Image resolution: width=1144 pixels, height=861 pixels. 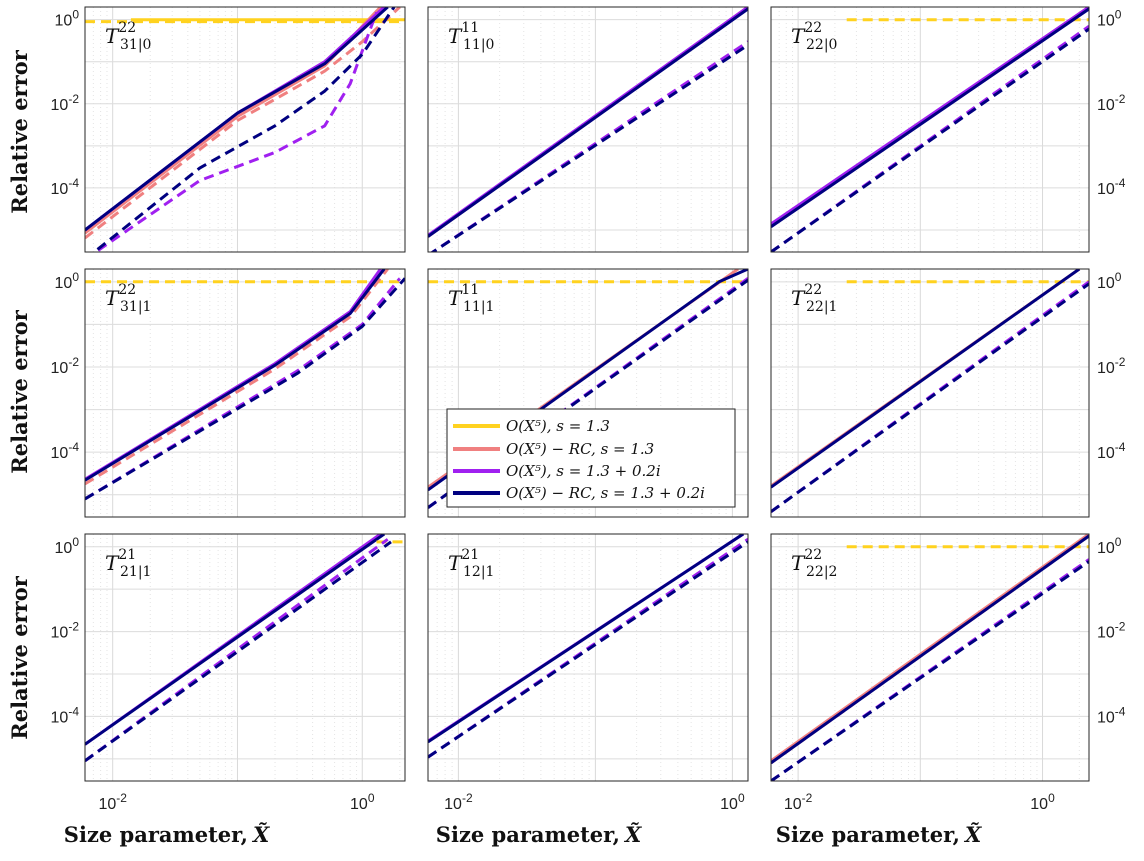 What do you see at coordinates (128, 298) in the screenshot?
I see `panel-title: T22 31|1` at bounding box center [128, 298].